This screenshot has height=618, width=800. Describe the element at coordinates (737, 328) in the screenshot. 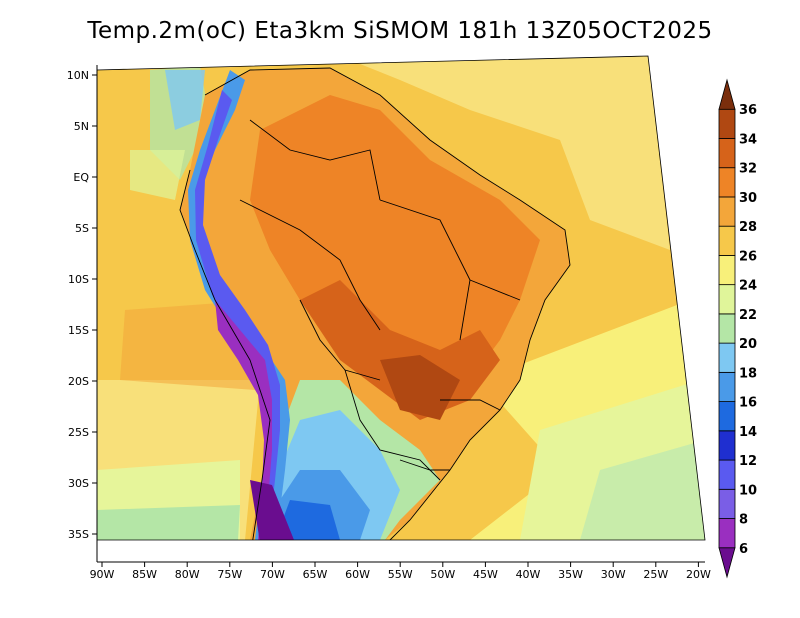

I see `colorbar: 6 8 10 12 14 16 18 20 22 24 26 28 30 32 34 36` at that location.